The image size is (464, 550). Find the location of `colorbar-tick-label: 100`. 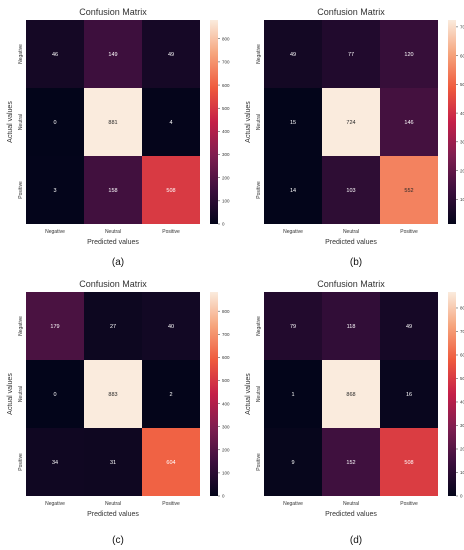

colorbar-tick-label: 100 is located at coordinates (462, 199).